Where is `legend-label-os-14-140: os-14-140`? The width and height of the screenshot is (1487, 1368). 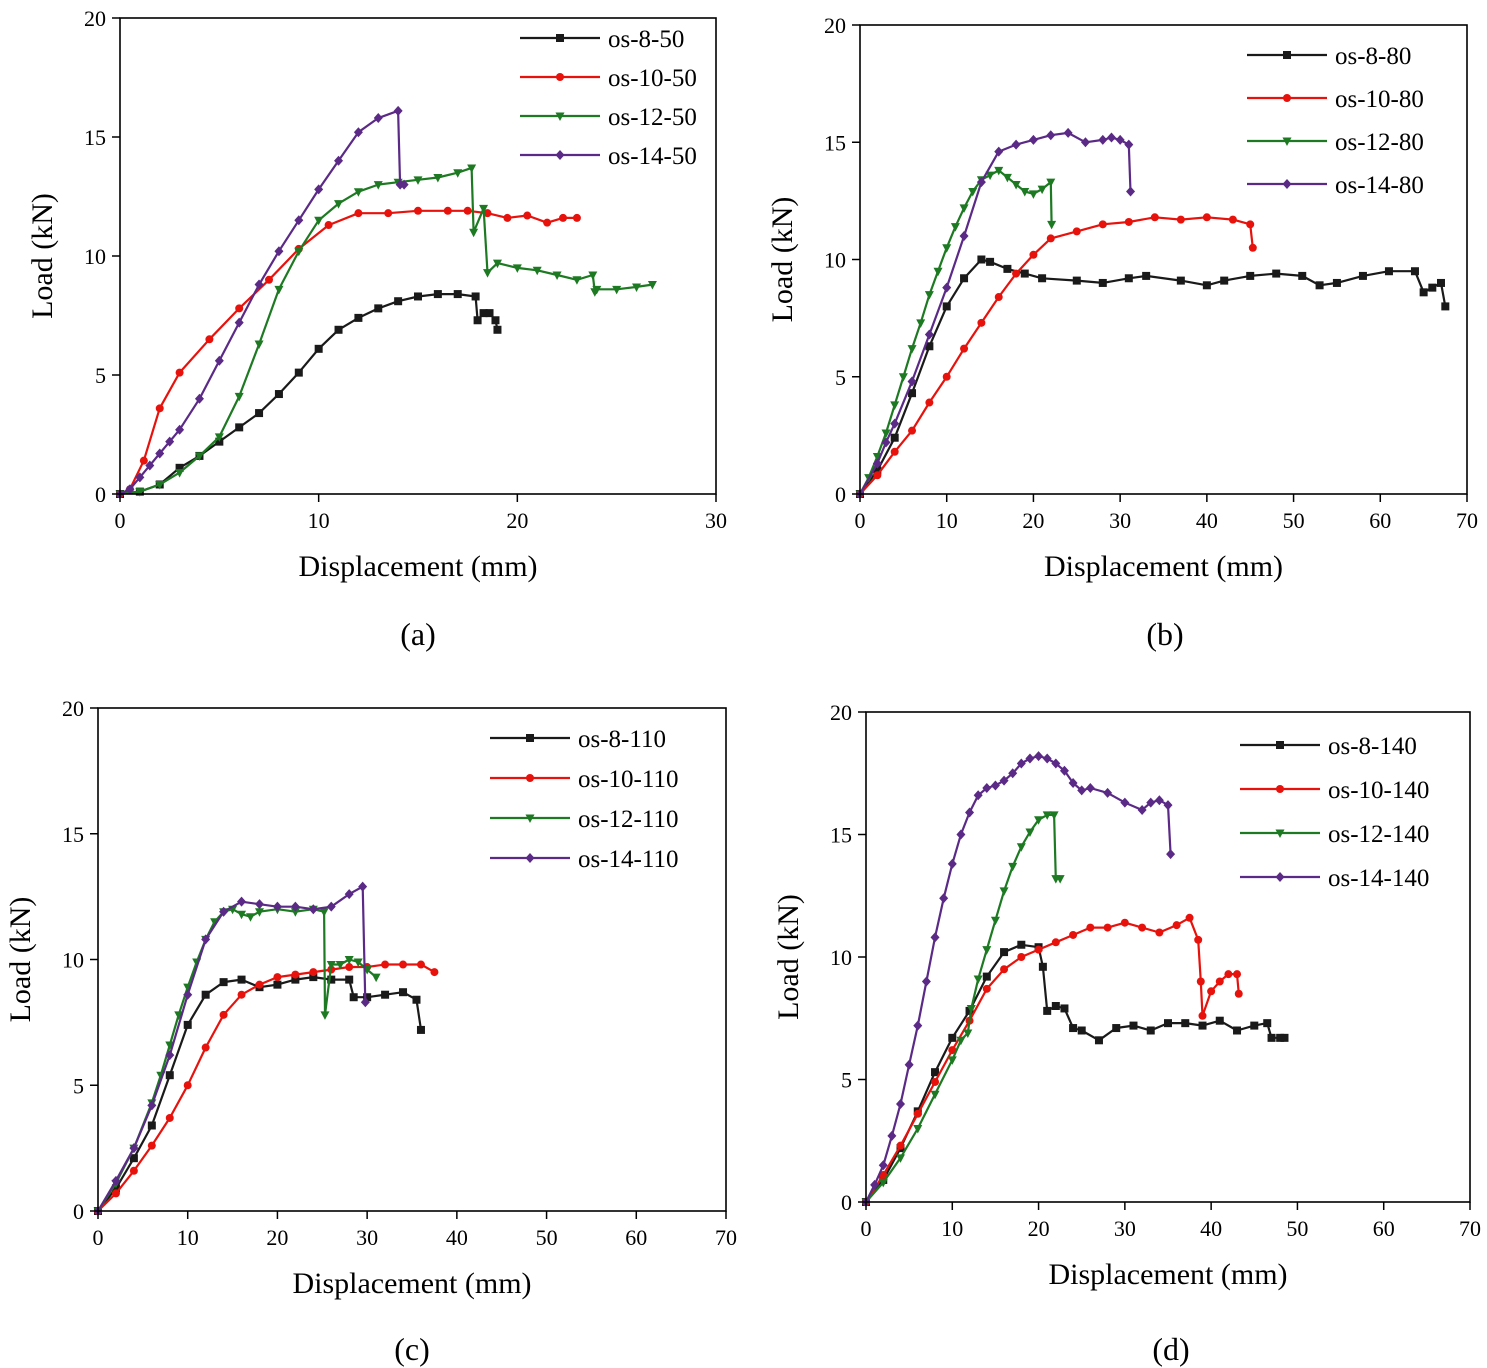
legend-label-os-14-140: os-14-140 is located at coordinates (1378, 878).